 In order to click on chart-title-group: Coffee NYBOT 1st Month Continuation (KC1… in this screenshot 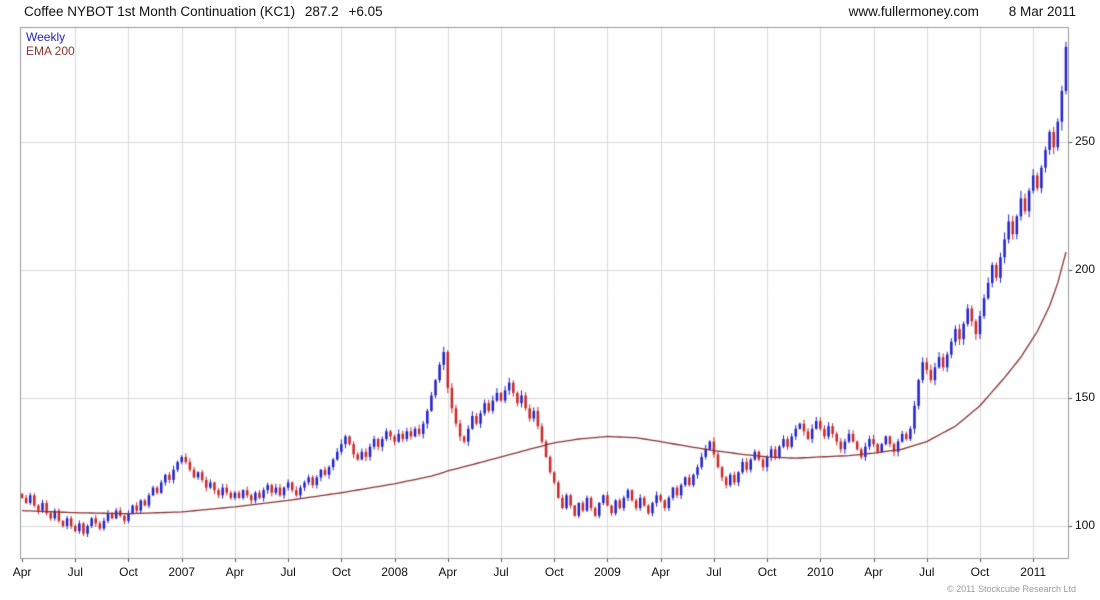, I will do `click(206, 11)`.